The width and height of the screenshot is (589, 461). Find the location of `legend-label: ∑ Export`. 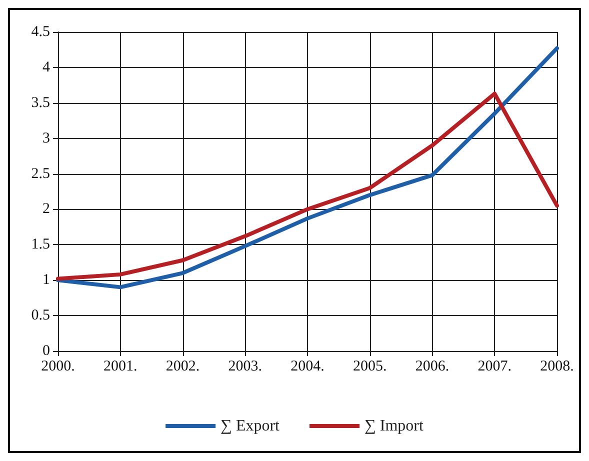

legend-label: ∑ Export is located at coordinates (250, 426).